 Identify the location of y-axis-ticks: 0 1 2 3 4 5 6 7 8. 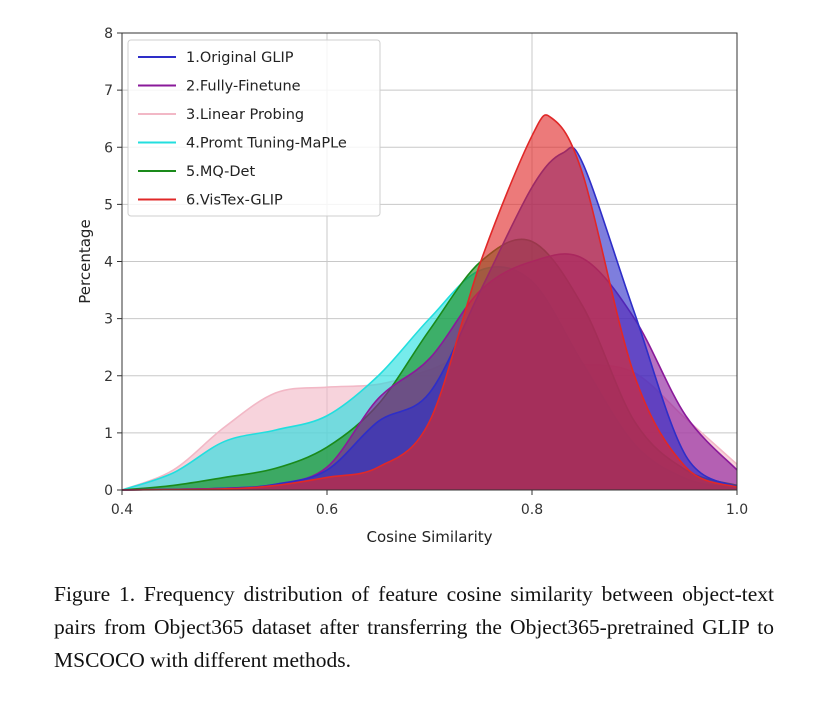
(113, 262).